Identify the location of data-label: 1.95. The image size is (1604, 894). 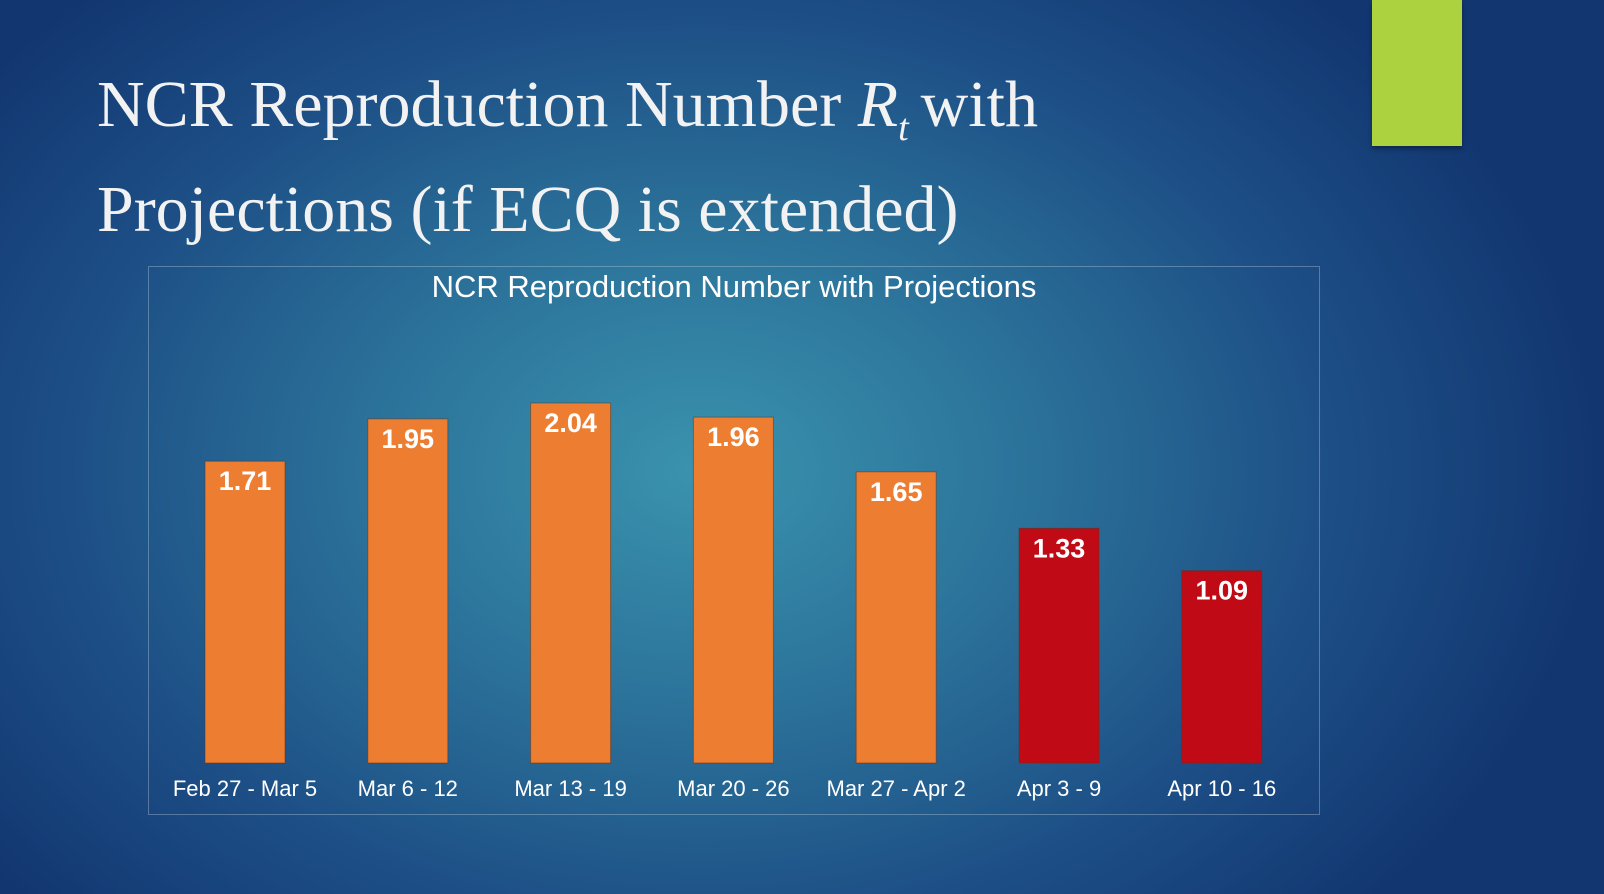
(408, 439).